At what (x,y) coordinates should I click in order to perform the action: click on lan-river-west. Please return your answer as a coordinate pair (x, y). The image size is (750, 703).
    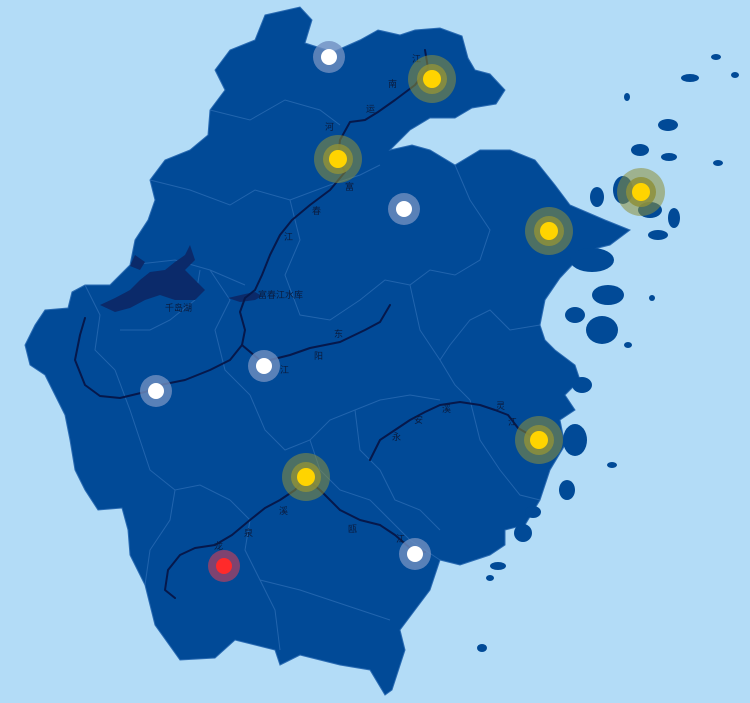
    Looking at the image, I should click on (158, 358).